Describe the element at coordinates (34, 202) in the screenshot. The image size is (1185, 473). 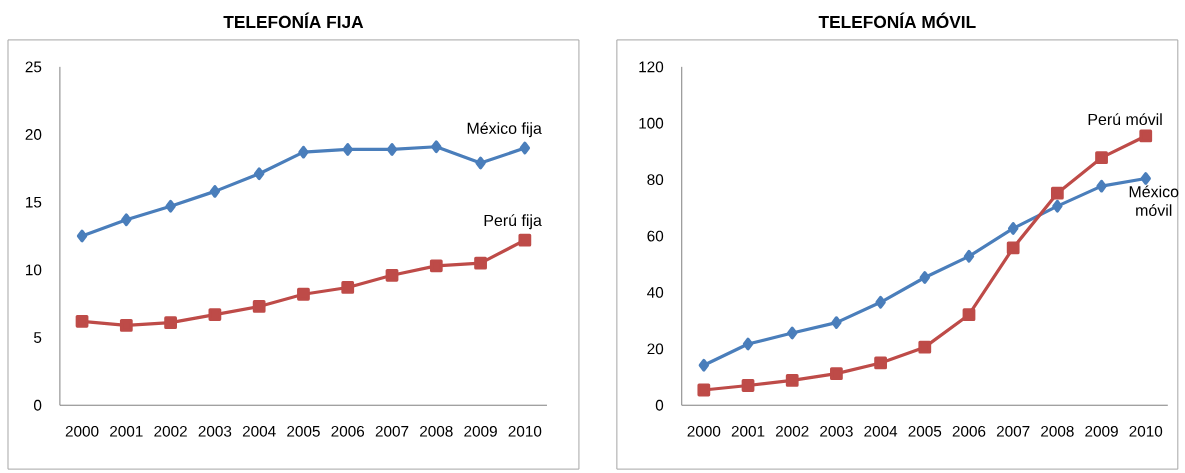
I see `y-tick-label: 15` at that location.